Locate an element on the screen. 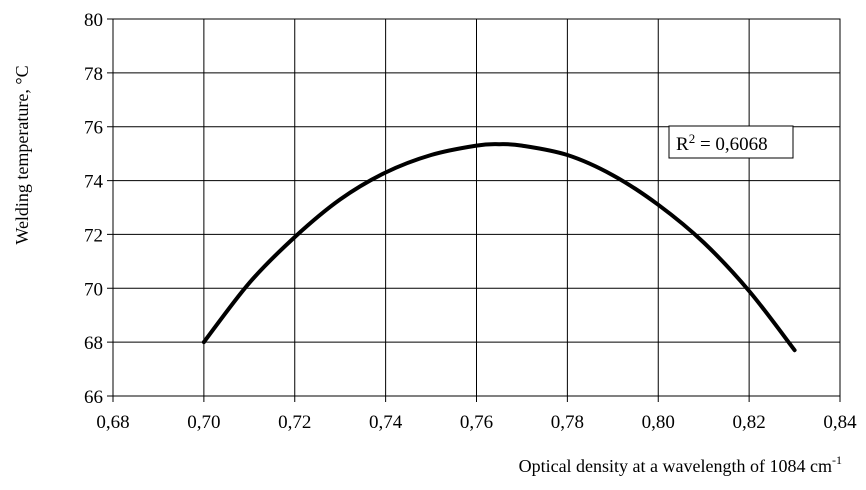  x-tick-label: 0,74 is located at coordinates (386, 422).